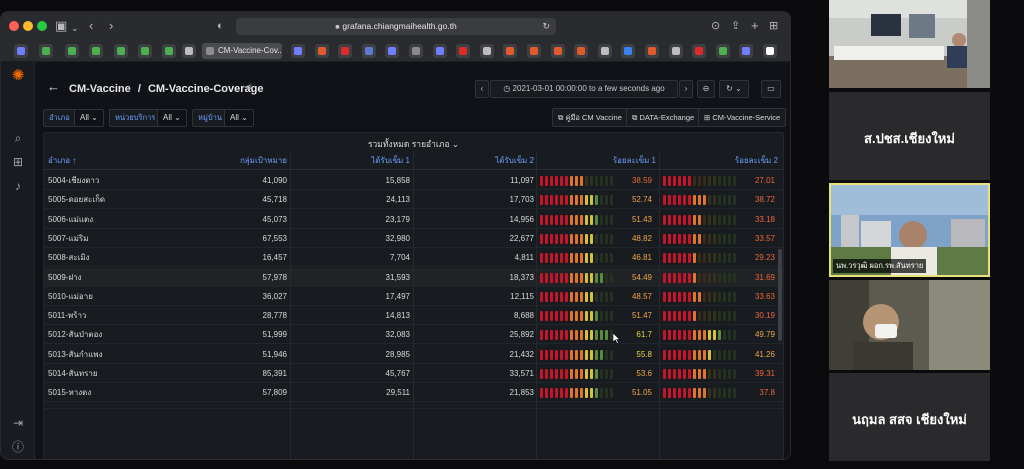 This screenshot has width=1024, height=469. What do you see at coordinates (14, 26) in the screenshot?
I see `close-window-button` at bounding box center [14, 26].